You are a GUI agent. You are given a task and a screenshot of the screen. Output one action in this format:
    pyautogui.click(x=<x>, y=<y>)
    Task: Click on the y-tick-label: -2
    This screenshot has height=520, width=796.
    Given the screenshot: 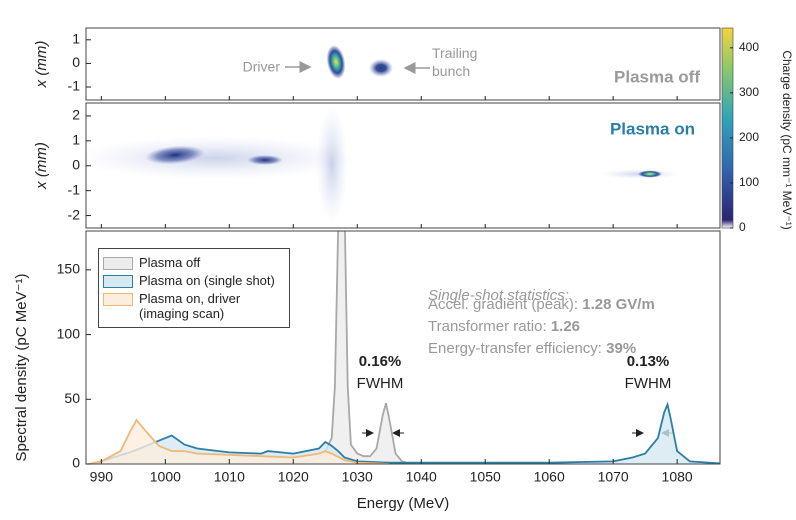 What is the action you would take?
    pyautogui.click(x=74, y=214)
    